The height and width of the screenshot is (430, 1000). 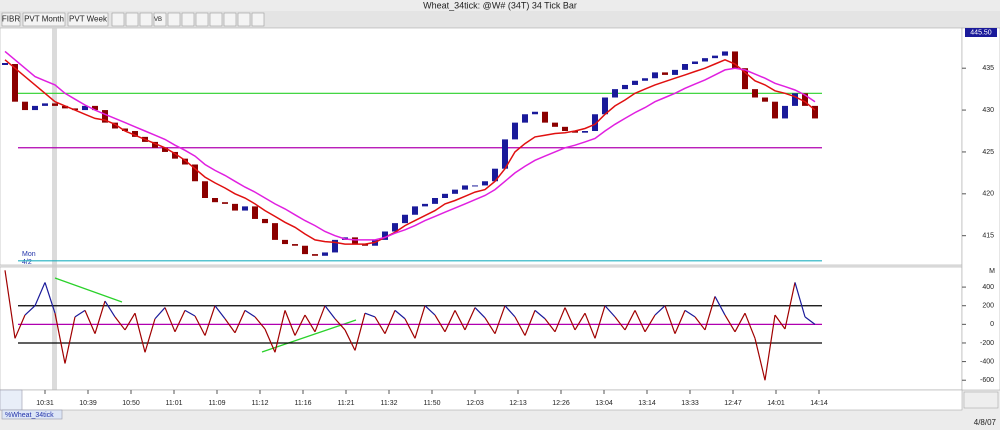 I want to click on time-label: 10:31, so click(x=45, y=403).